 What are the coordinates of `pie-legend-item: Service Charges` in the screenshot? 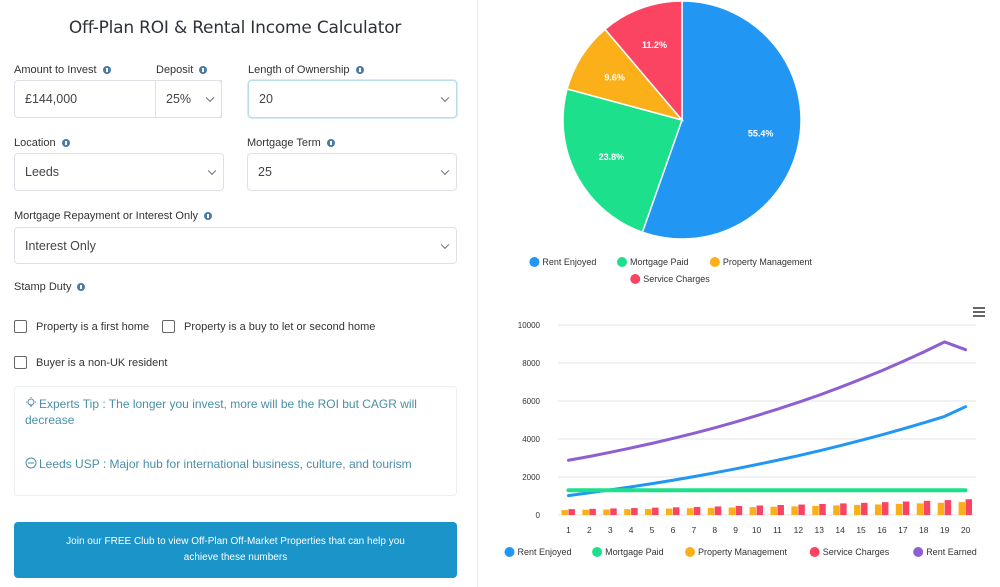 It's located at (670, 279).